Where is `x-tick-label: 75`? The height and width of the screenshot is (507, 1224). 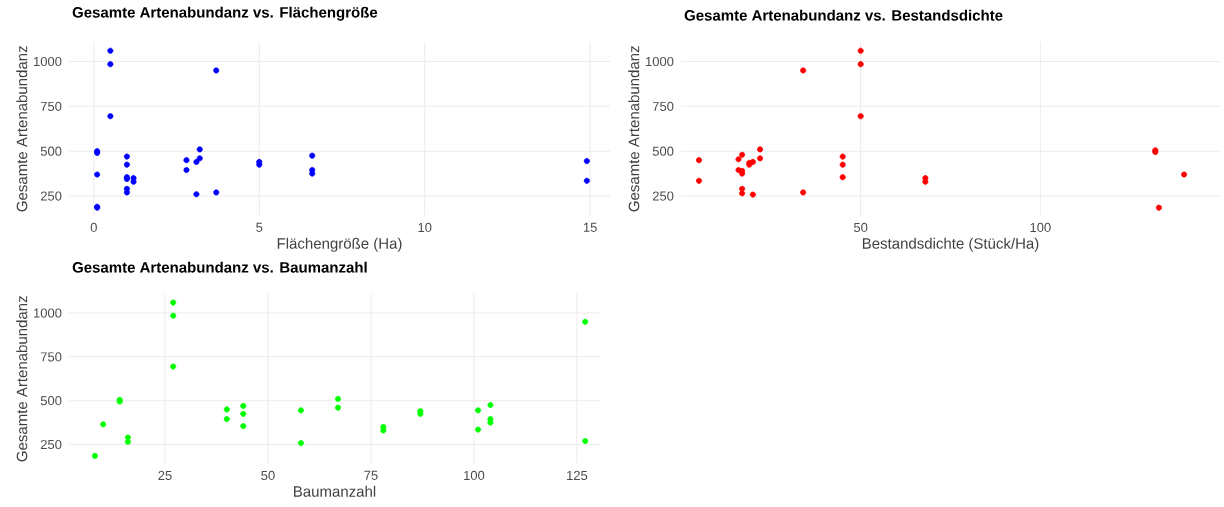 x-tick-label: 75 is located at coordinates (371, 475).